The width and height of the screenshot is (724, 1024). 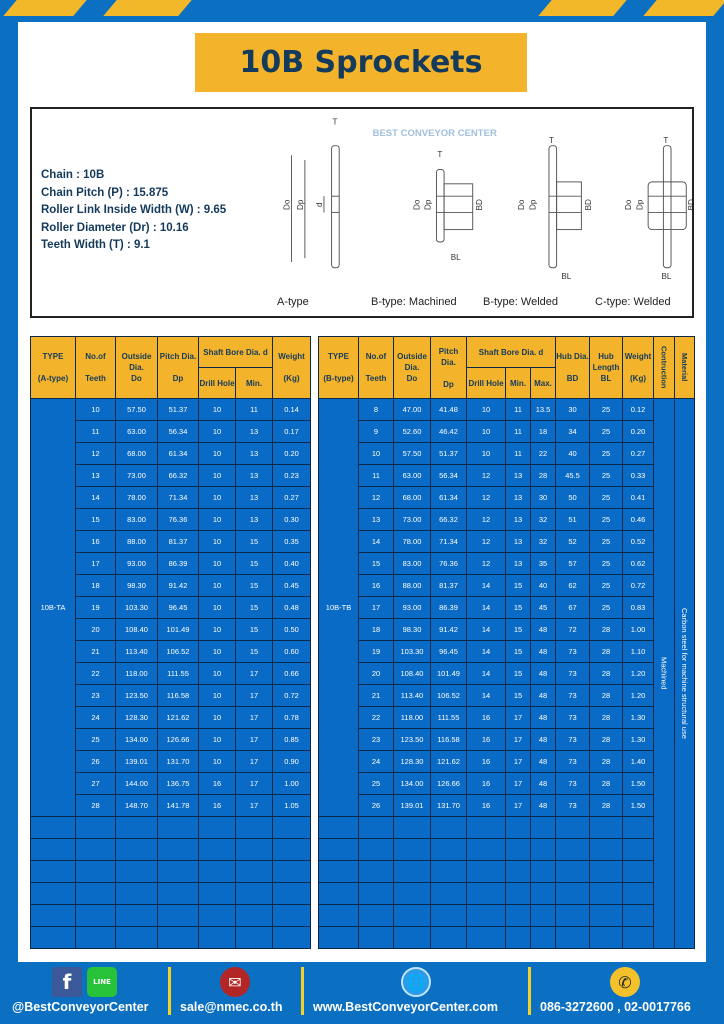 What do you see at coordinates (67, 982) in the screenshot?
I see `facebook-icon: f` at bounding box center [67, 982].